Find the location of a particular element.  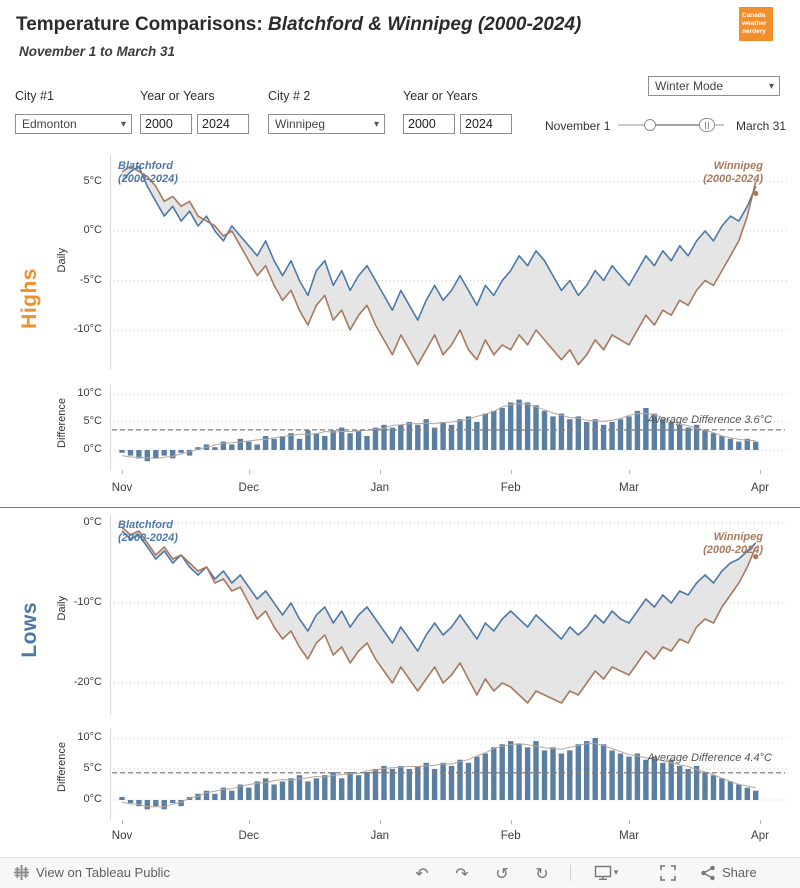

city1-select: Edmonton ▾ is located at coordinates (73, 124).